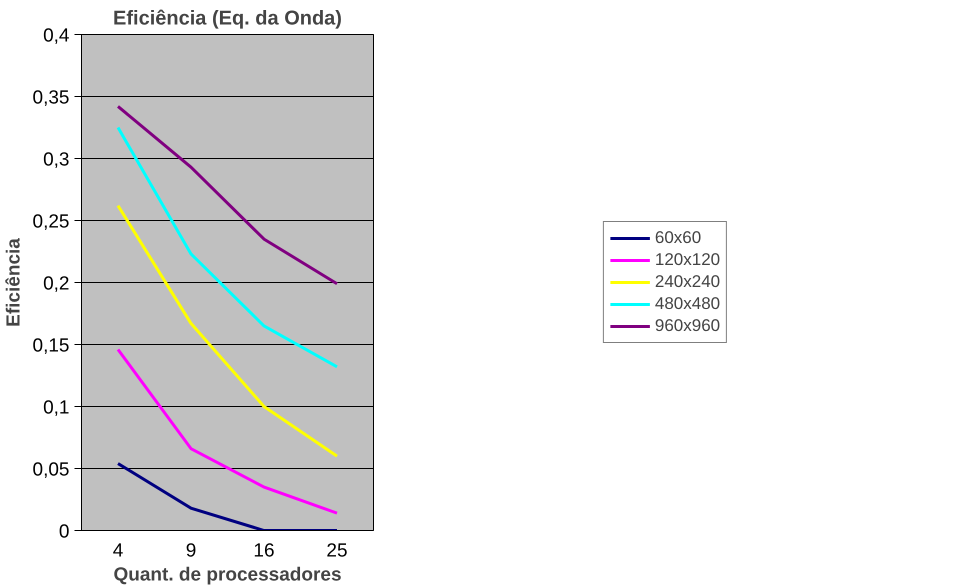  I want to click on y-axis-title: Eficiência, so click(14, 282).